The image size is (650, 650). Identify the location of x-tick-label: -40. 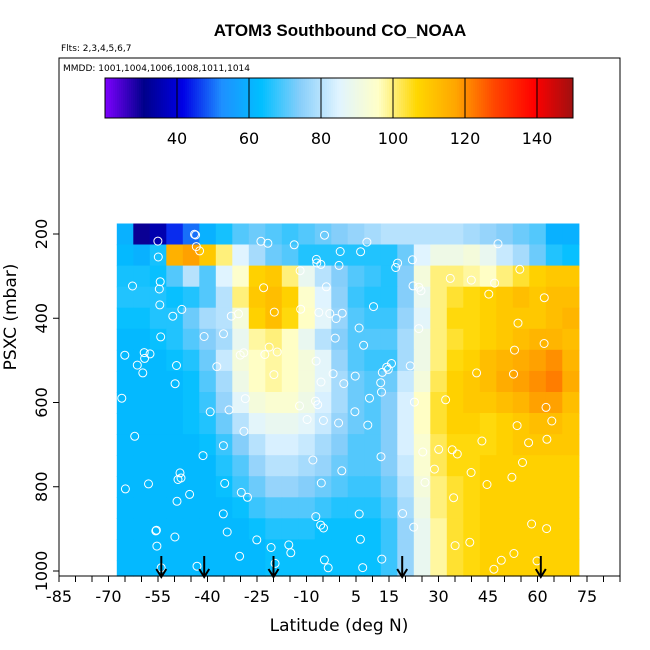
(207, 596).